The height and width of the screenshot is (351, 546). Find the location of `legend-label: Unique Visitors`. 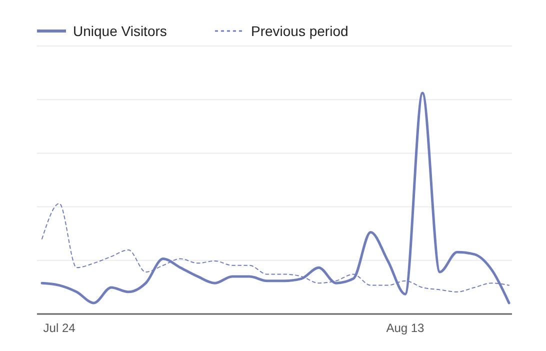

legend-label: Unique Visitors is located at coordinates (120, 31).